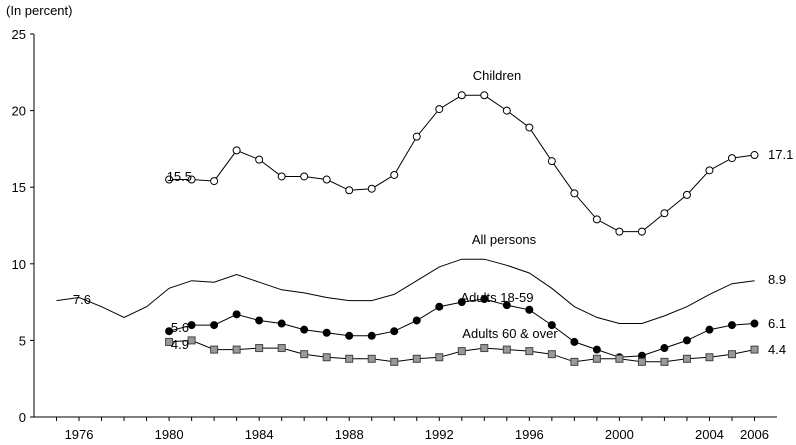 This screenshot has height=445, width=796. What do you see at coordinates (179, 176) in the screenshot?
I see `children-start-label: 15.5` at bounding box center [179, 176].